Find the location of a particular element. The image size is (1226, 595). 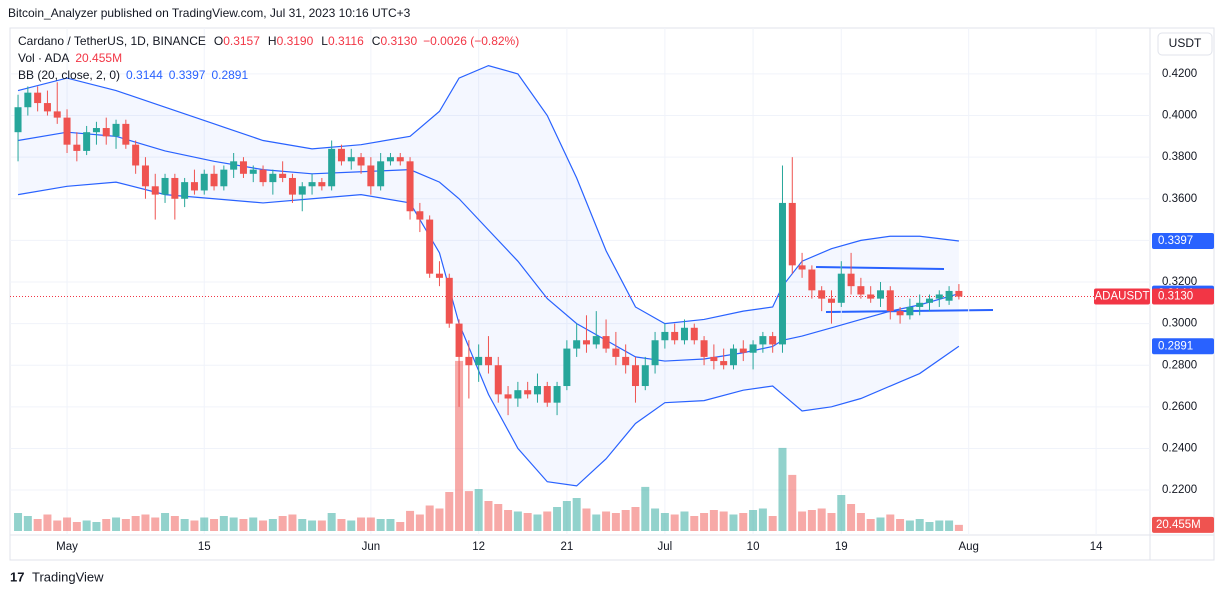

last-price-badge is located at coordinates (1183, 296).